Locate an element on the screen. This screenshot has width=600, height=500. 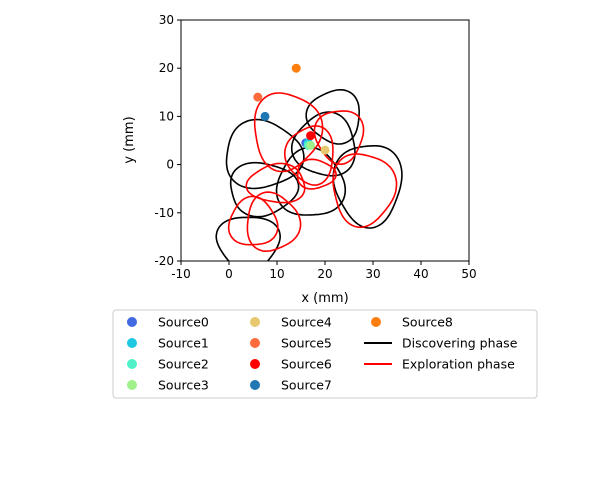
source-point-source7 is located at coordinates (265, 116).